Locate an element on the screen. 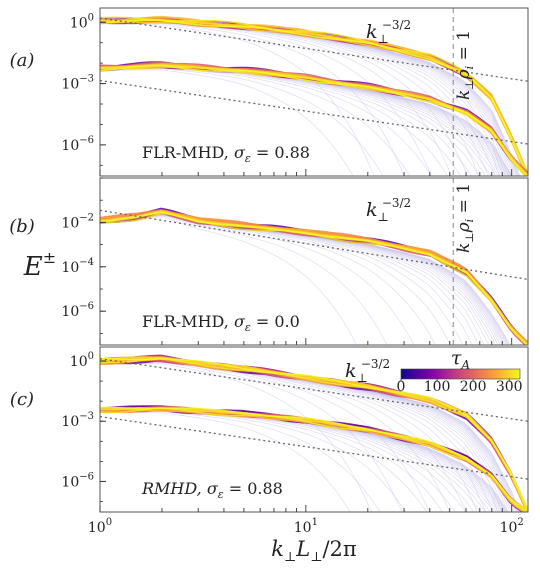 Image resolution: width=540 pixels, height=570 pixels. panel-label: (c) is located at coordinates (22, 399).